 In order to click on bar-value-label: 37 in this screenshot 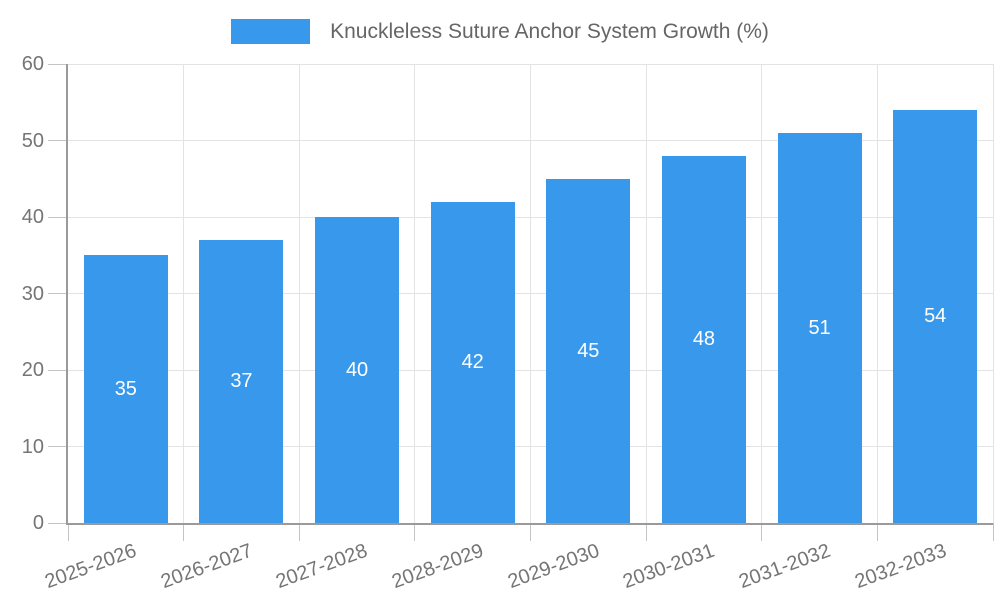, I will do `click(241, 381)`.